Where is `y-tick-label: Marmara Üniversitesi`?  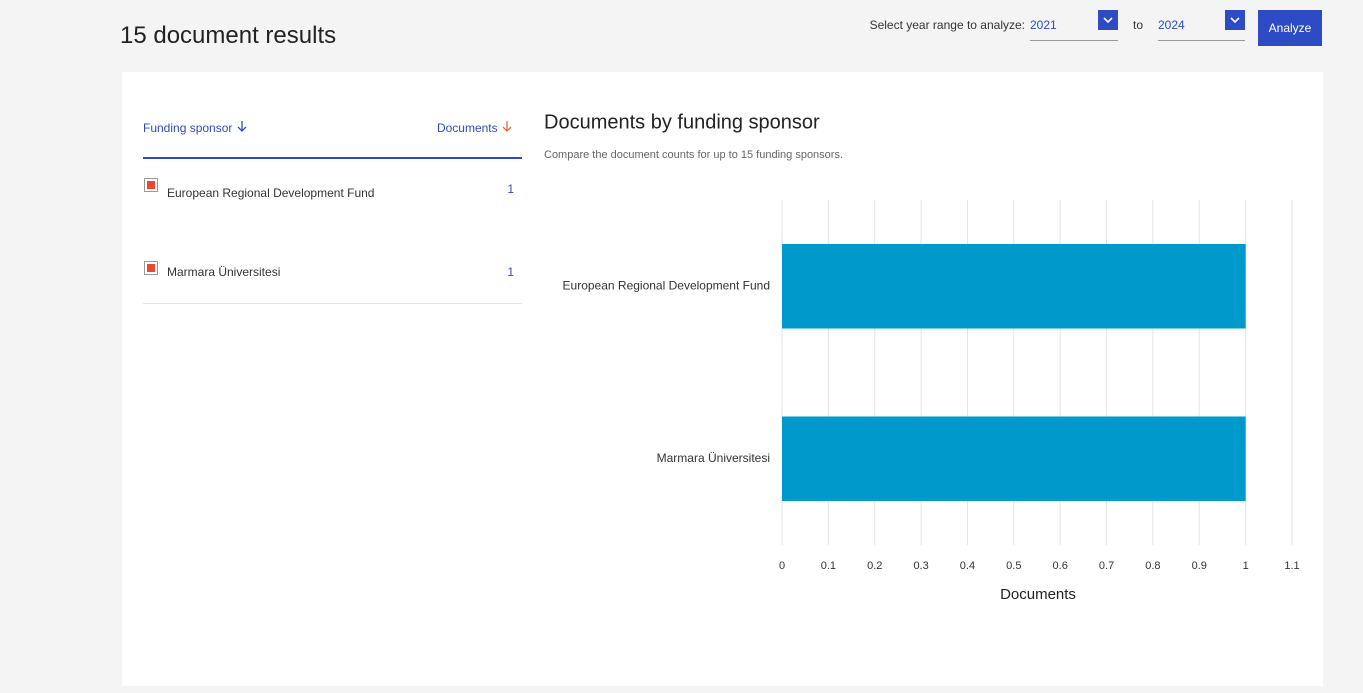 y-tick-label: Marmara Üniversitesi is located at coordinates (713, 458).